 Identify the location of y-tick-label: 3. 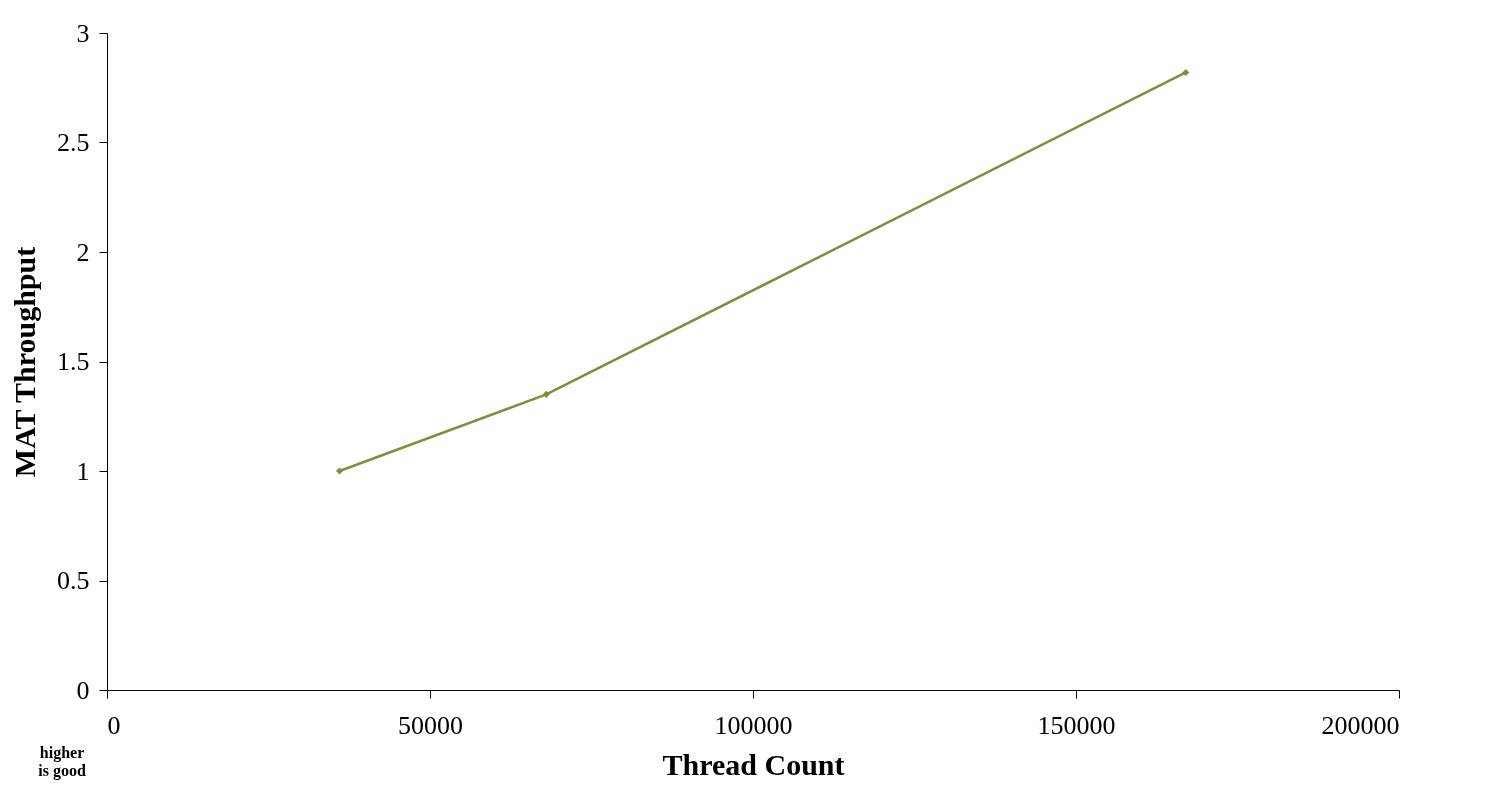
(83, 33).